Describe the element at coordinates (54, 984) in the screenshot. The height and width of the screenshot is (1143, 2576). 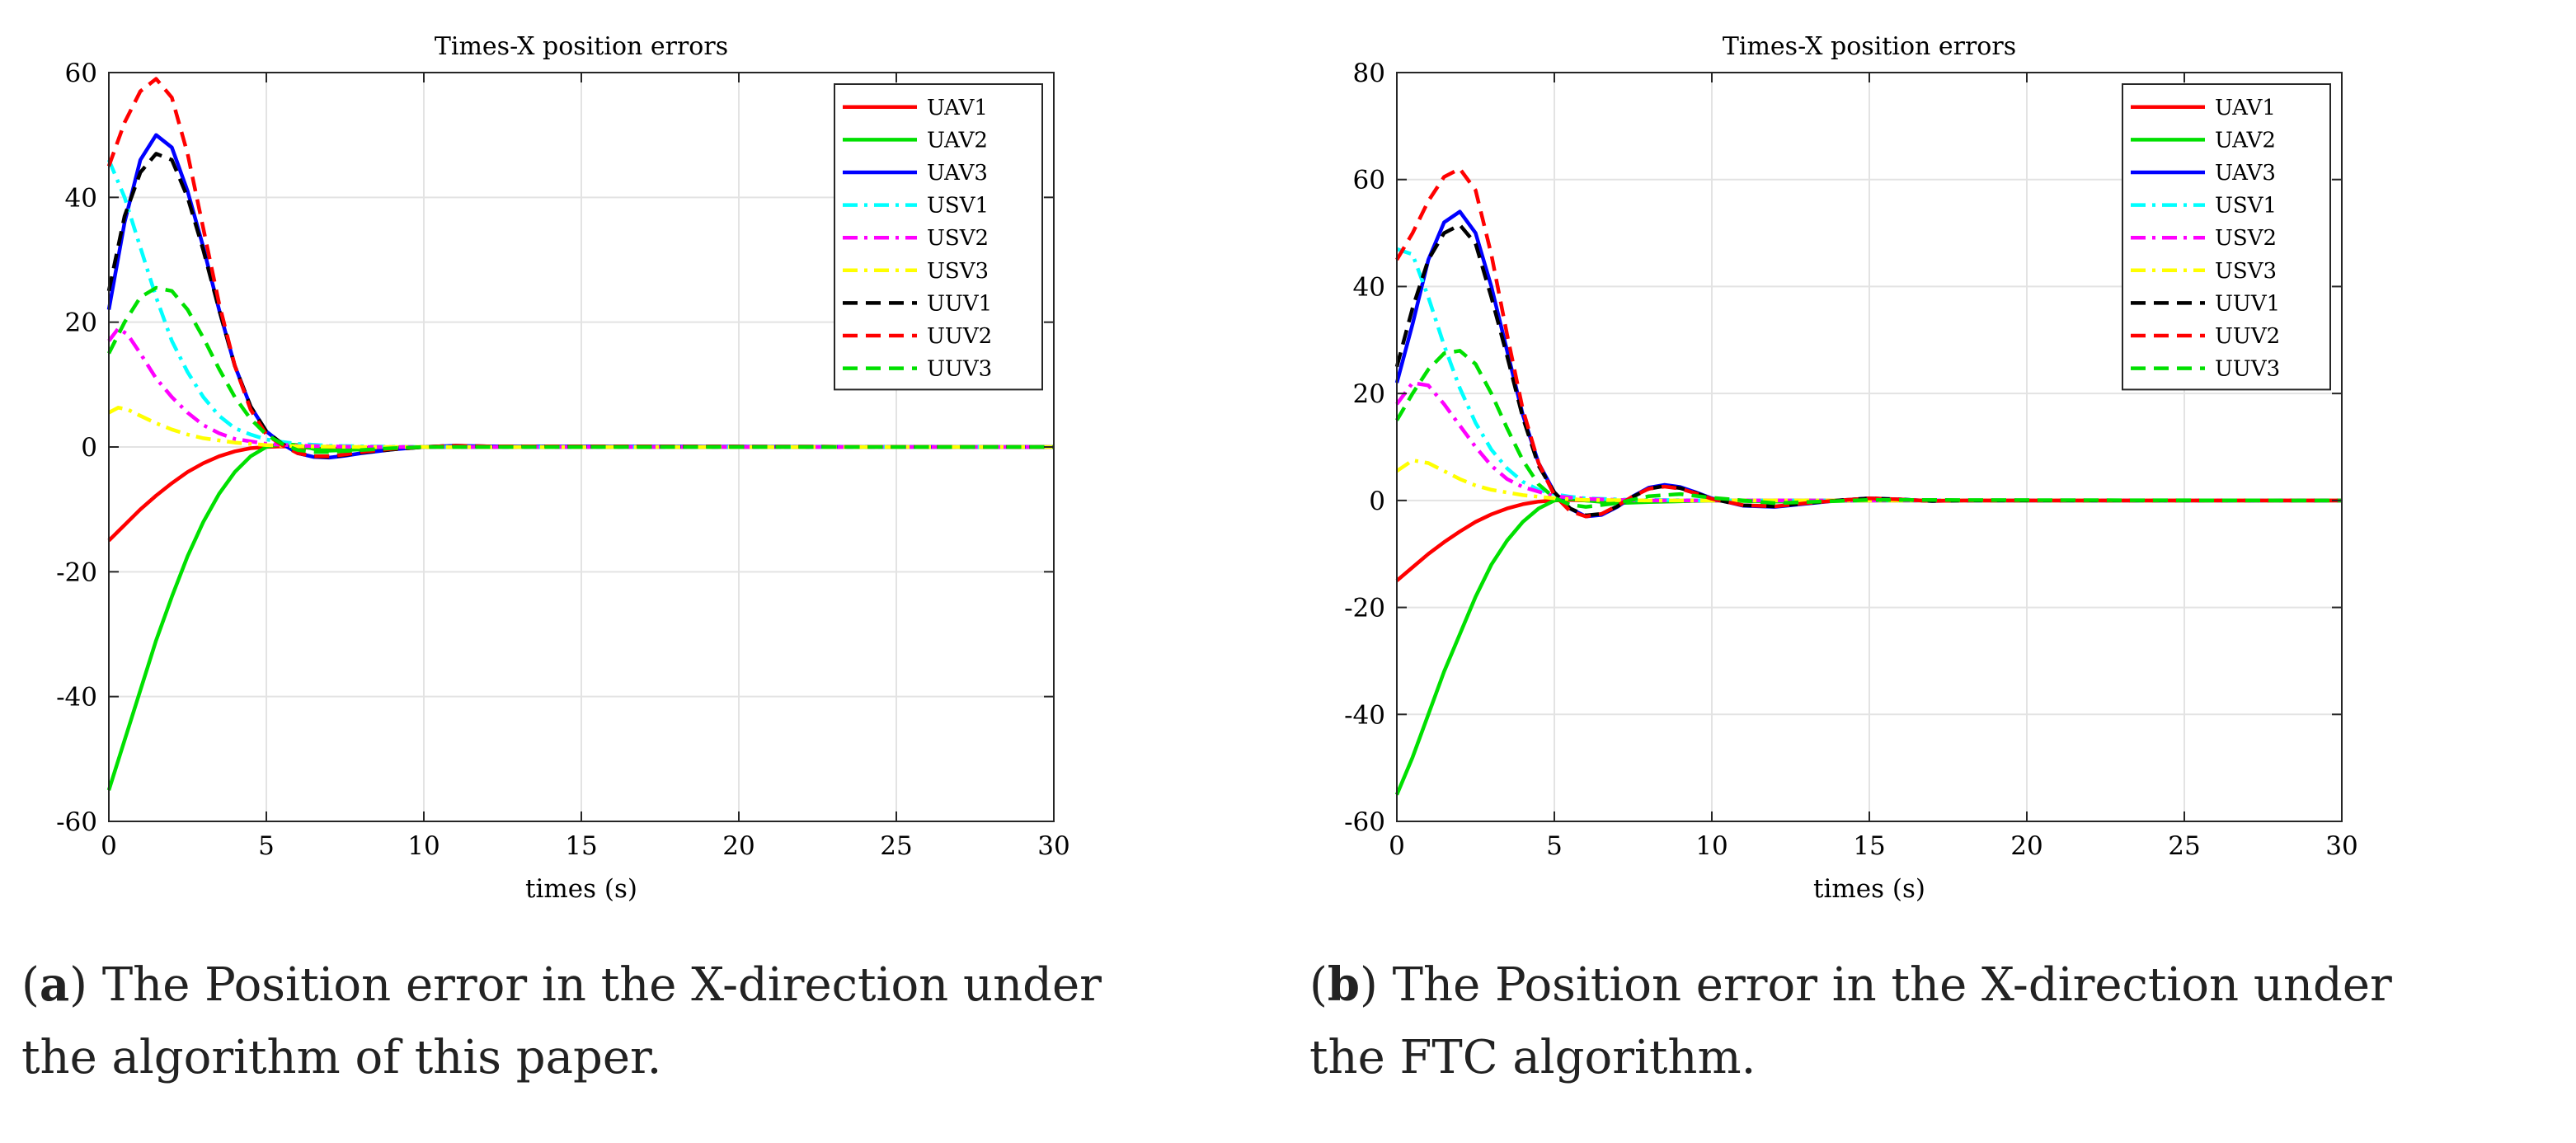
I see `caption-a-label: a` at that location.